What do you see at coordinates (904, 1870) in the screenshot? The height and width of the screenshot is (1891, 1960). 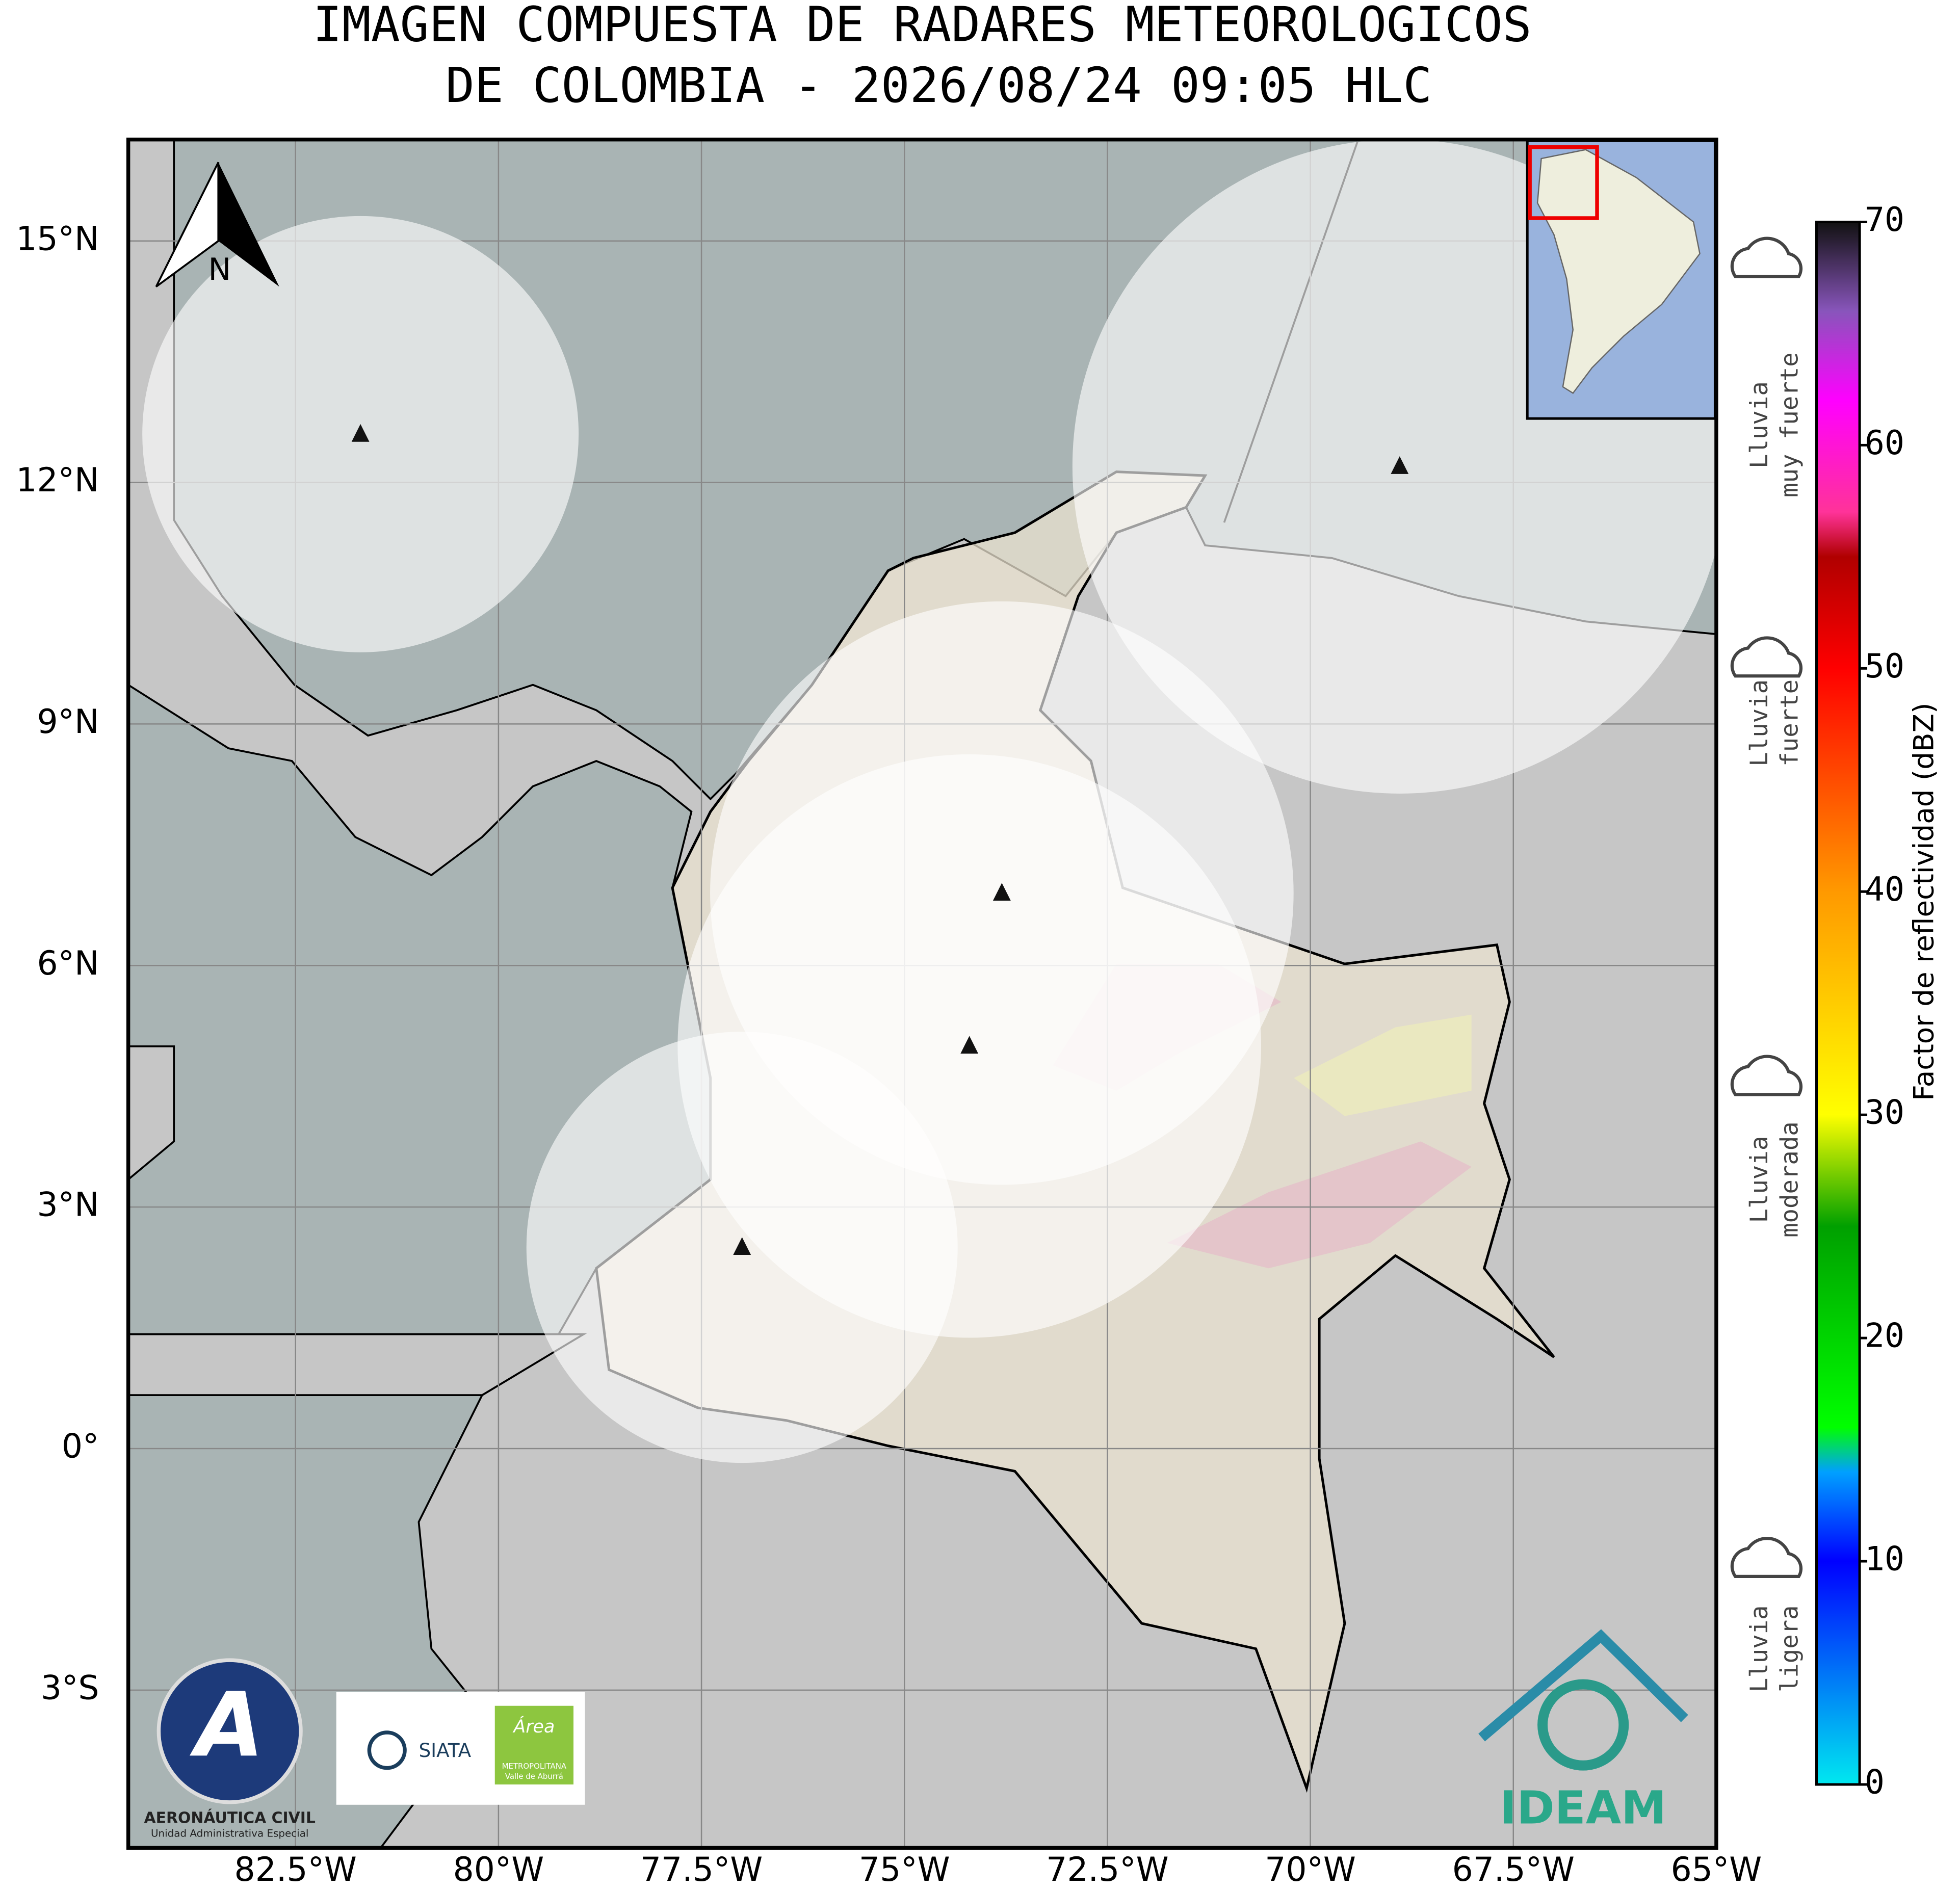 I see `x-tick-label: 75°W` at bounding box center [904, 1870].